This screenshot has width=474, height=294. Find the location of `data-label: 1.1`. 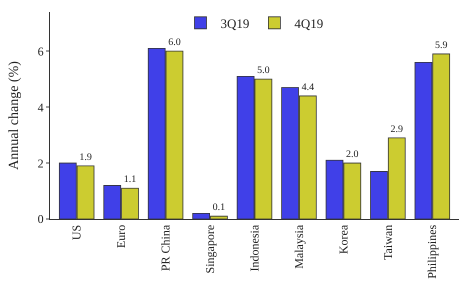

data-label: 1.1 is located at coordinates (130, 180).